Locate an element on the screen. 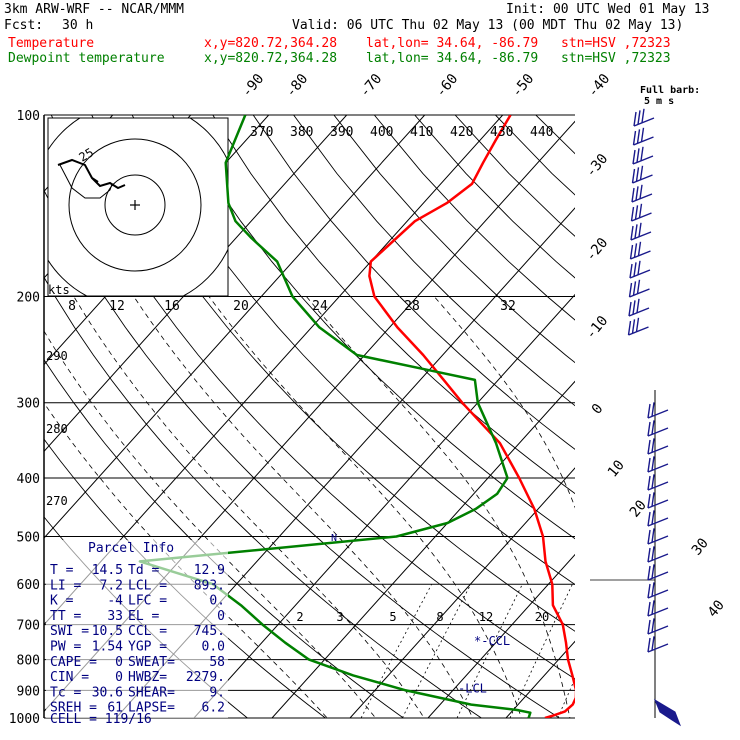 The image size is (740, 740). isotherm-label: 0 is located at coordinates (598, 409).